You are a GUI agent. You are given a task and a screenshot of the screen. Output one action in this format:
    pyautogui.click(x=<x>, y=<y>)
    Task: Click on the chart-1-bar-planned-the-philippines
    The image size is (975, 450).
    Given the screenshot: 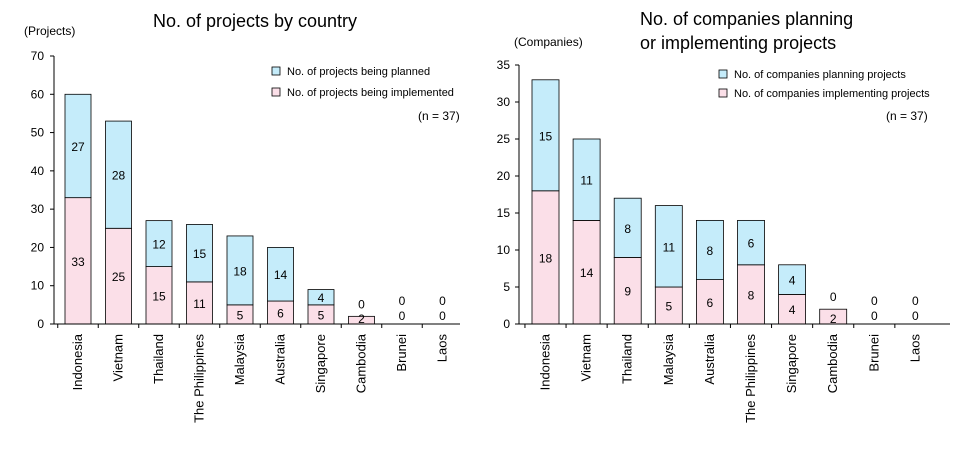 What is the action you would take?
    pyautogui.click(x=199, y=253)
    